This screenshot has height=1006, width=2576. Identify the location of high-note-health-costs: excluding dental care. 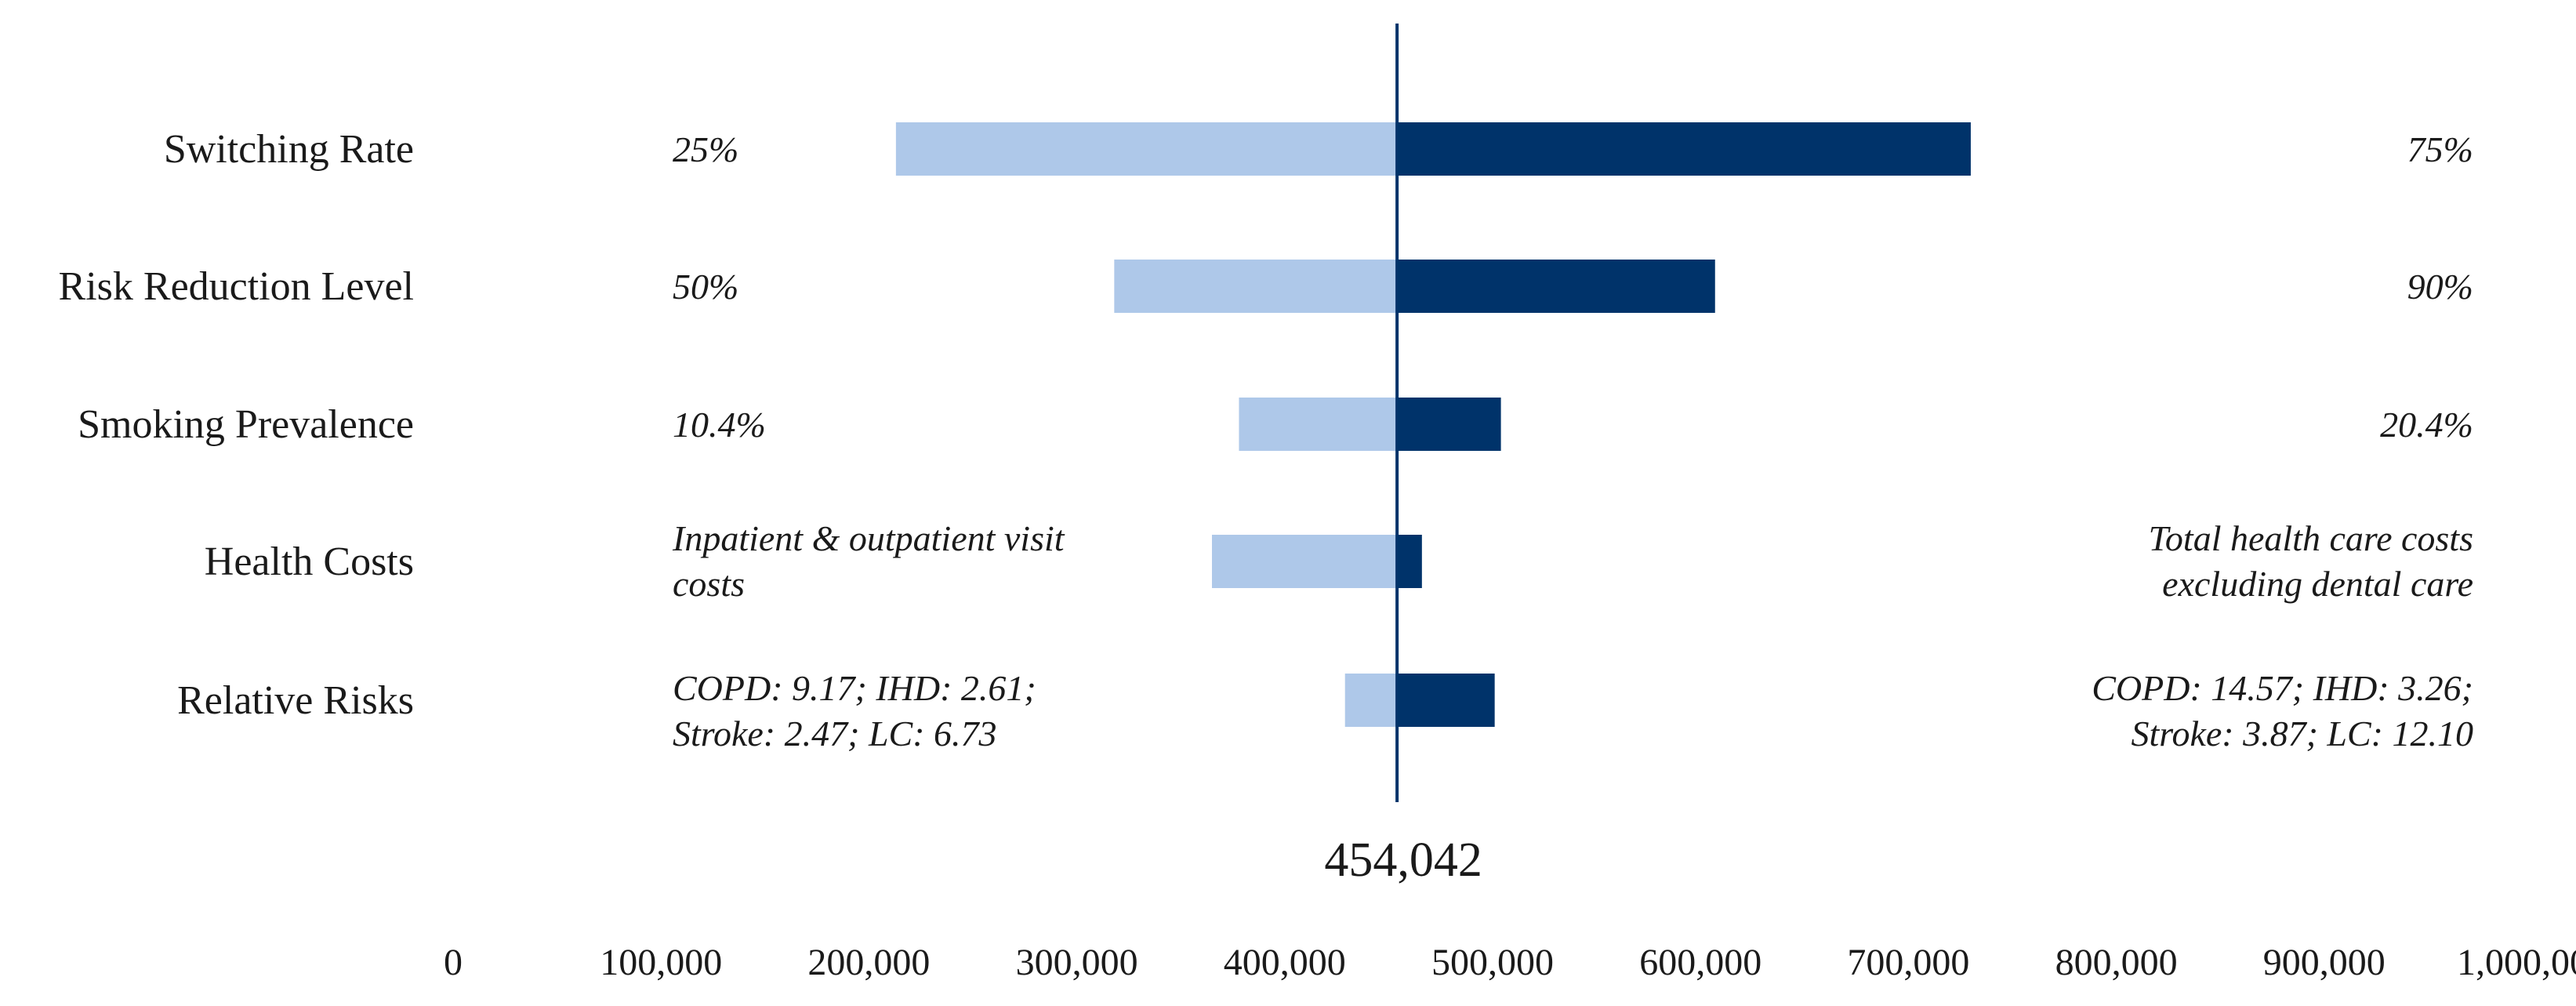
(2318, 584).